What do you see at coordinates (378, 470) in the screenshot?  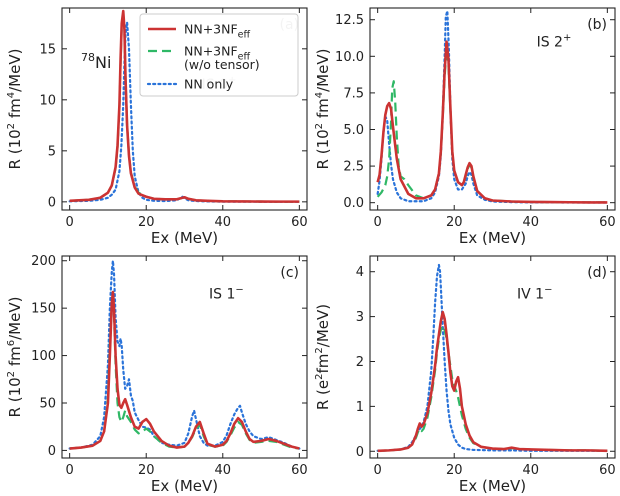 I see `x-tick-label-d: 0` at bounding box center [378, 470].